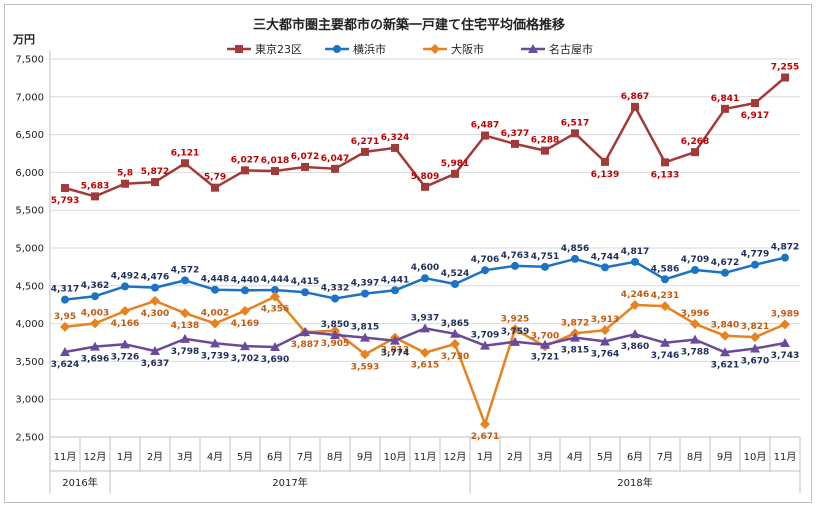 Image resolution: width=818 pixels, height=509 pixels. Describe the element at coordinates (453, 49) in the screenshot. I see `legend-item: 大阪市` at that location.